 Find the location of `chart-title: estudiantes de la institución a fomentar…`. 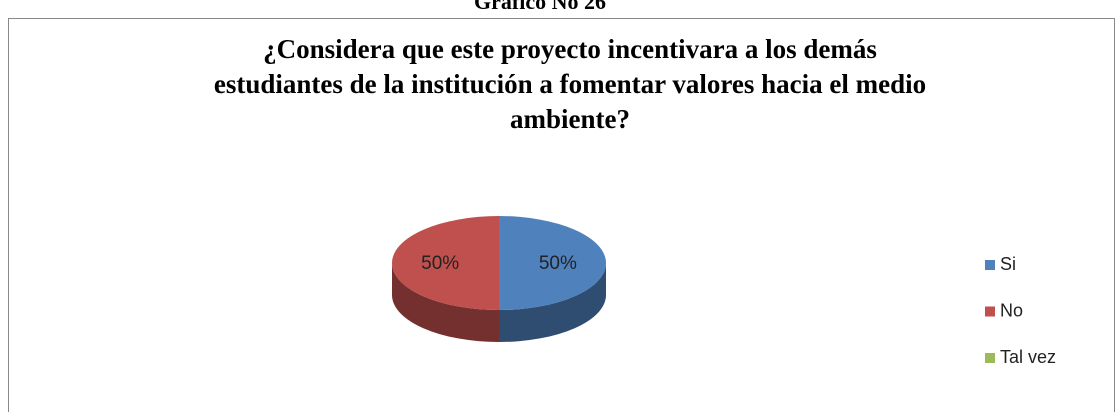

chart-title: estudiantes de la institución a fomentar… is located at coordinates (570, 84).